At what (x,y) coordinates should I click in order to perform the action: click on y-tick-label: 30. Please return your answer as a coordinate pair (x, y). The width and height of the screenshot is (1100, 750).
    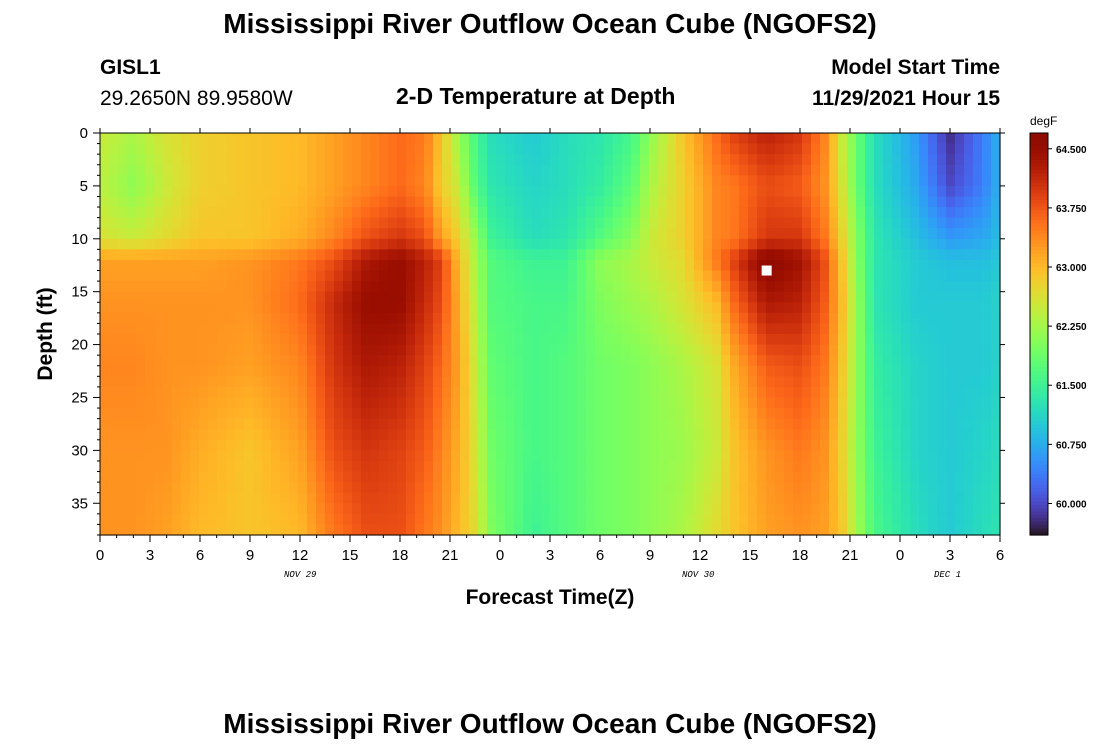
    Looking at the image, I should click on (79, 450).